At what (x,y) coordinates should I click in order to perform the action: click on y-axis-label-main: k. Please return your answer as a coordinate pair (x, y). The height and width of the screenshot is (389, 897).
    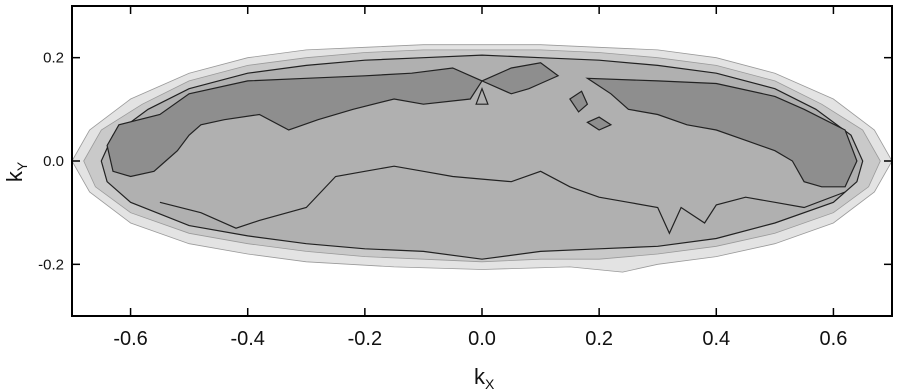
    Looking at the image, I should click on (14, 176).